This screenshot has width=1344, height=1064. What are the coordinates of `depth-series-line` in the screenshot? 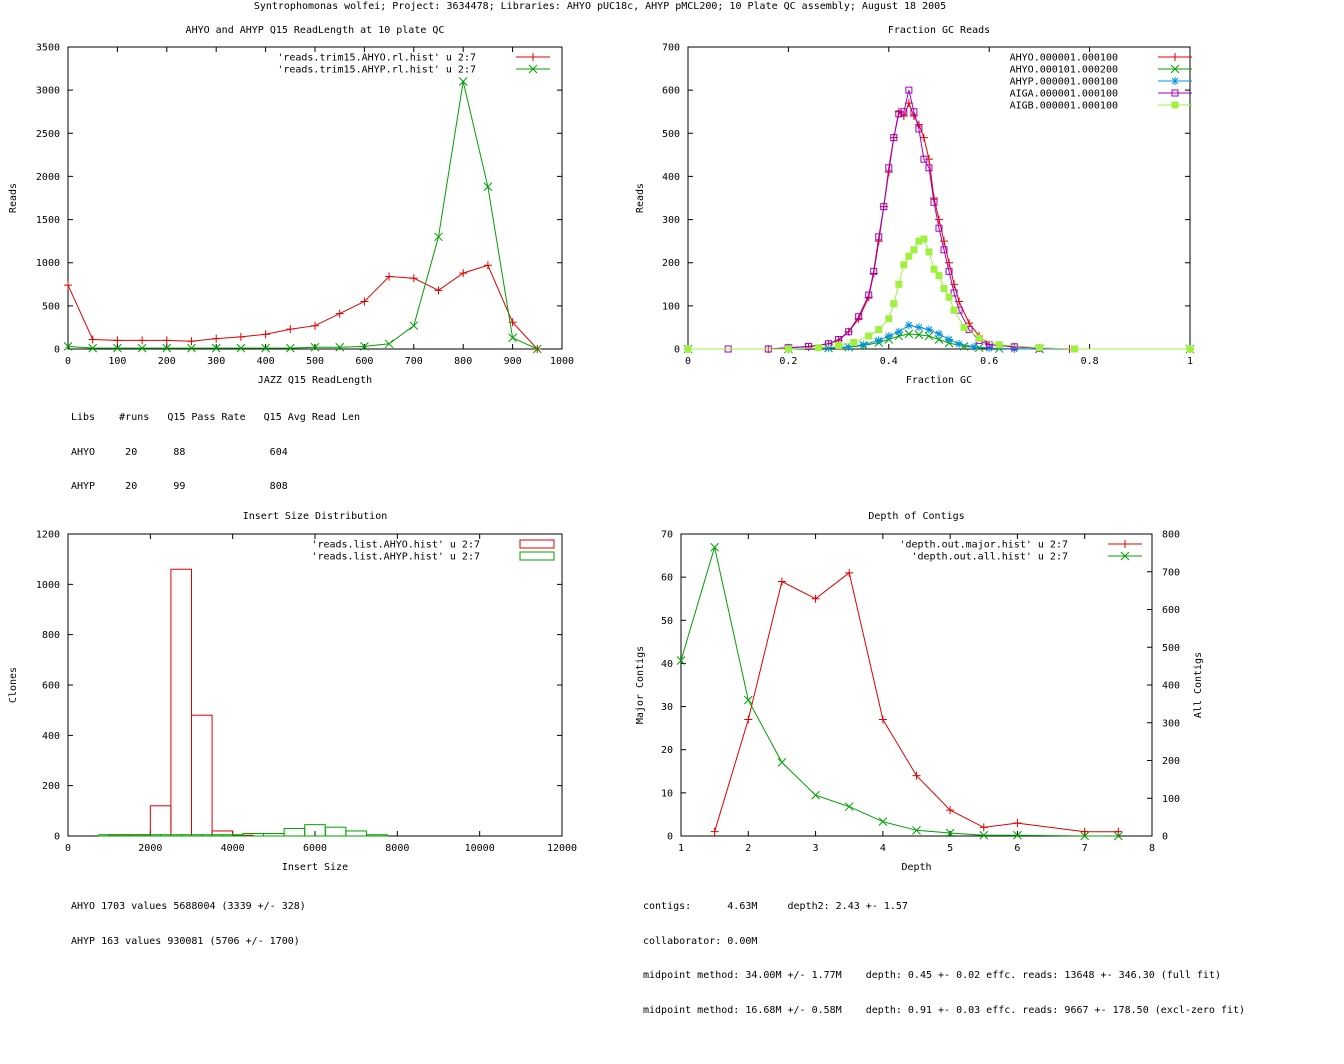 It's located at (899, 692).